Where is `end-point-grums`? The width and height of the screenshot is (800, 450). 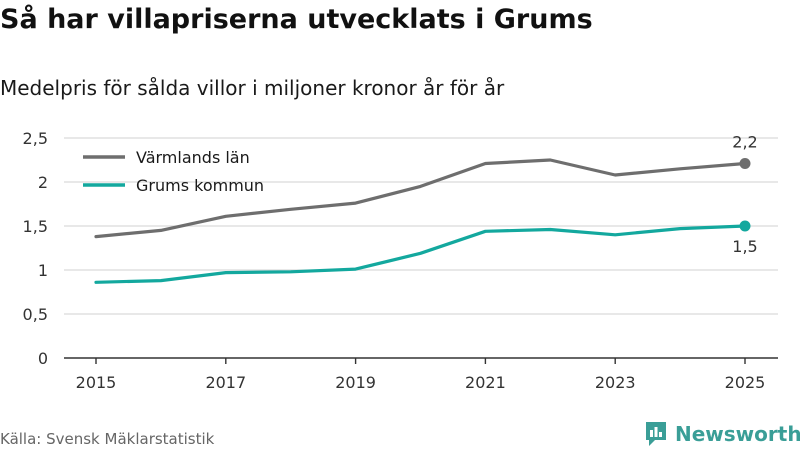
end-point-grums is located at coordinates (745, 226).